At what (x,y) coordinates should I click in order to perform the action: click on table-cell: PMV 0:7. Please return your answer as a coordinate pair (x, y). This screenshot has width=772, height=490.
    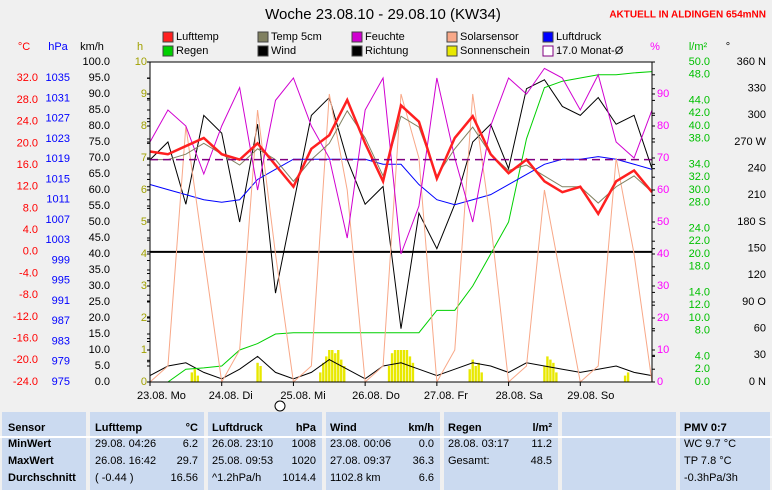
    Looking at the image, I should click on (705, 428).